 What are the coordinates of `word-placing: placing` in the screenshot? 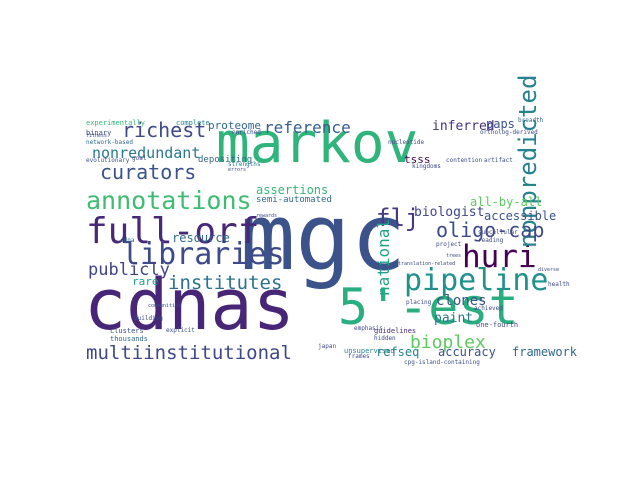 It's located at (419, 302).